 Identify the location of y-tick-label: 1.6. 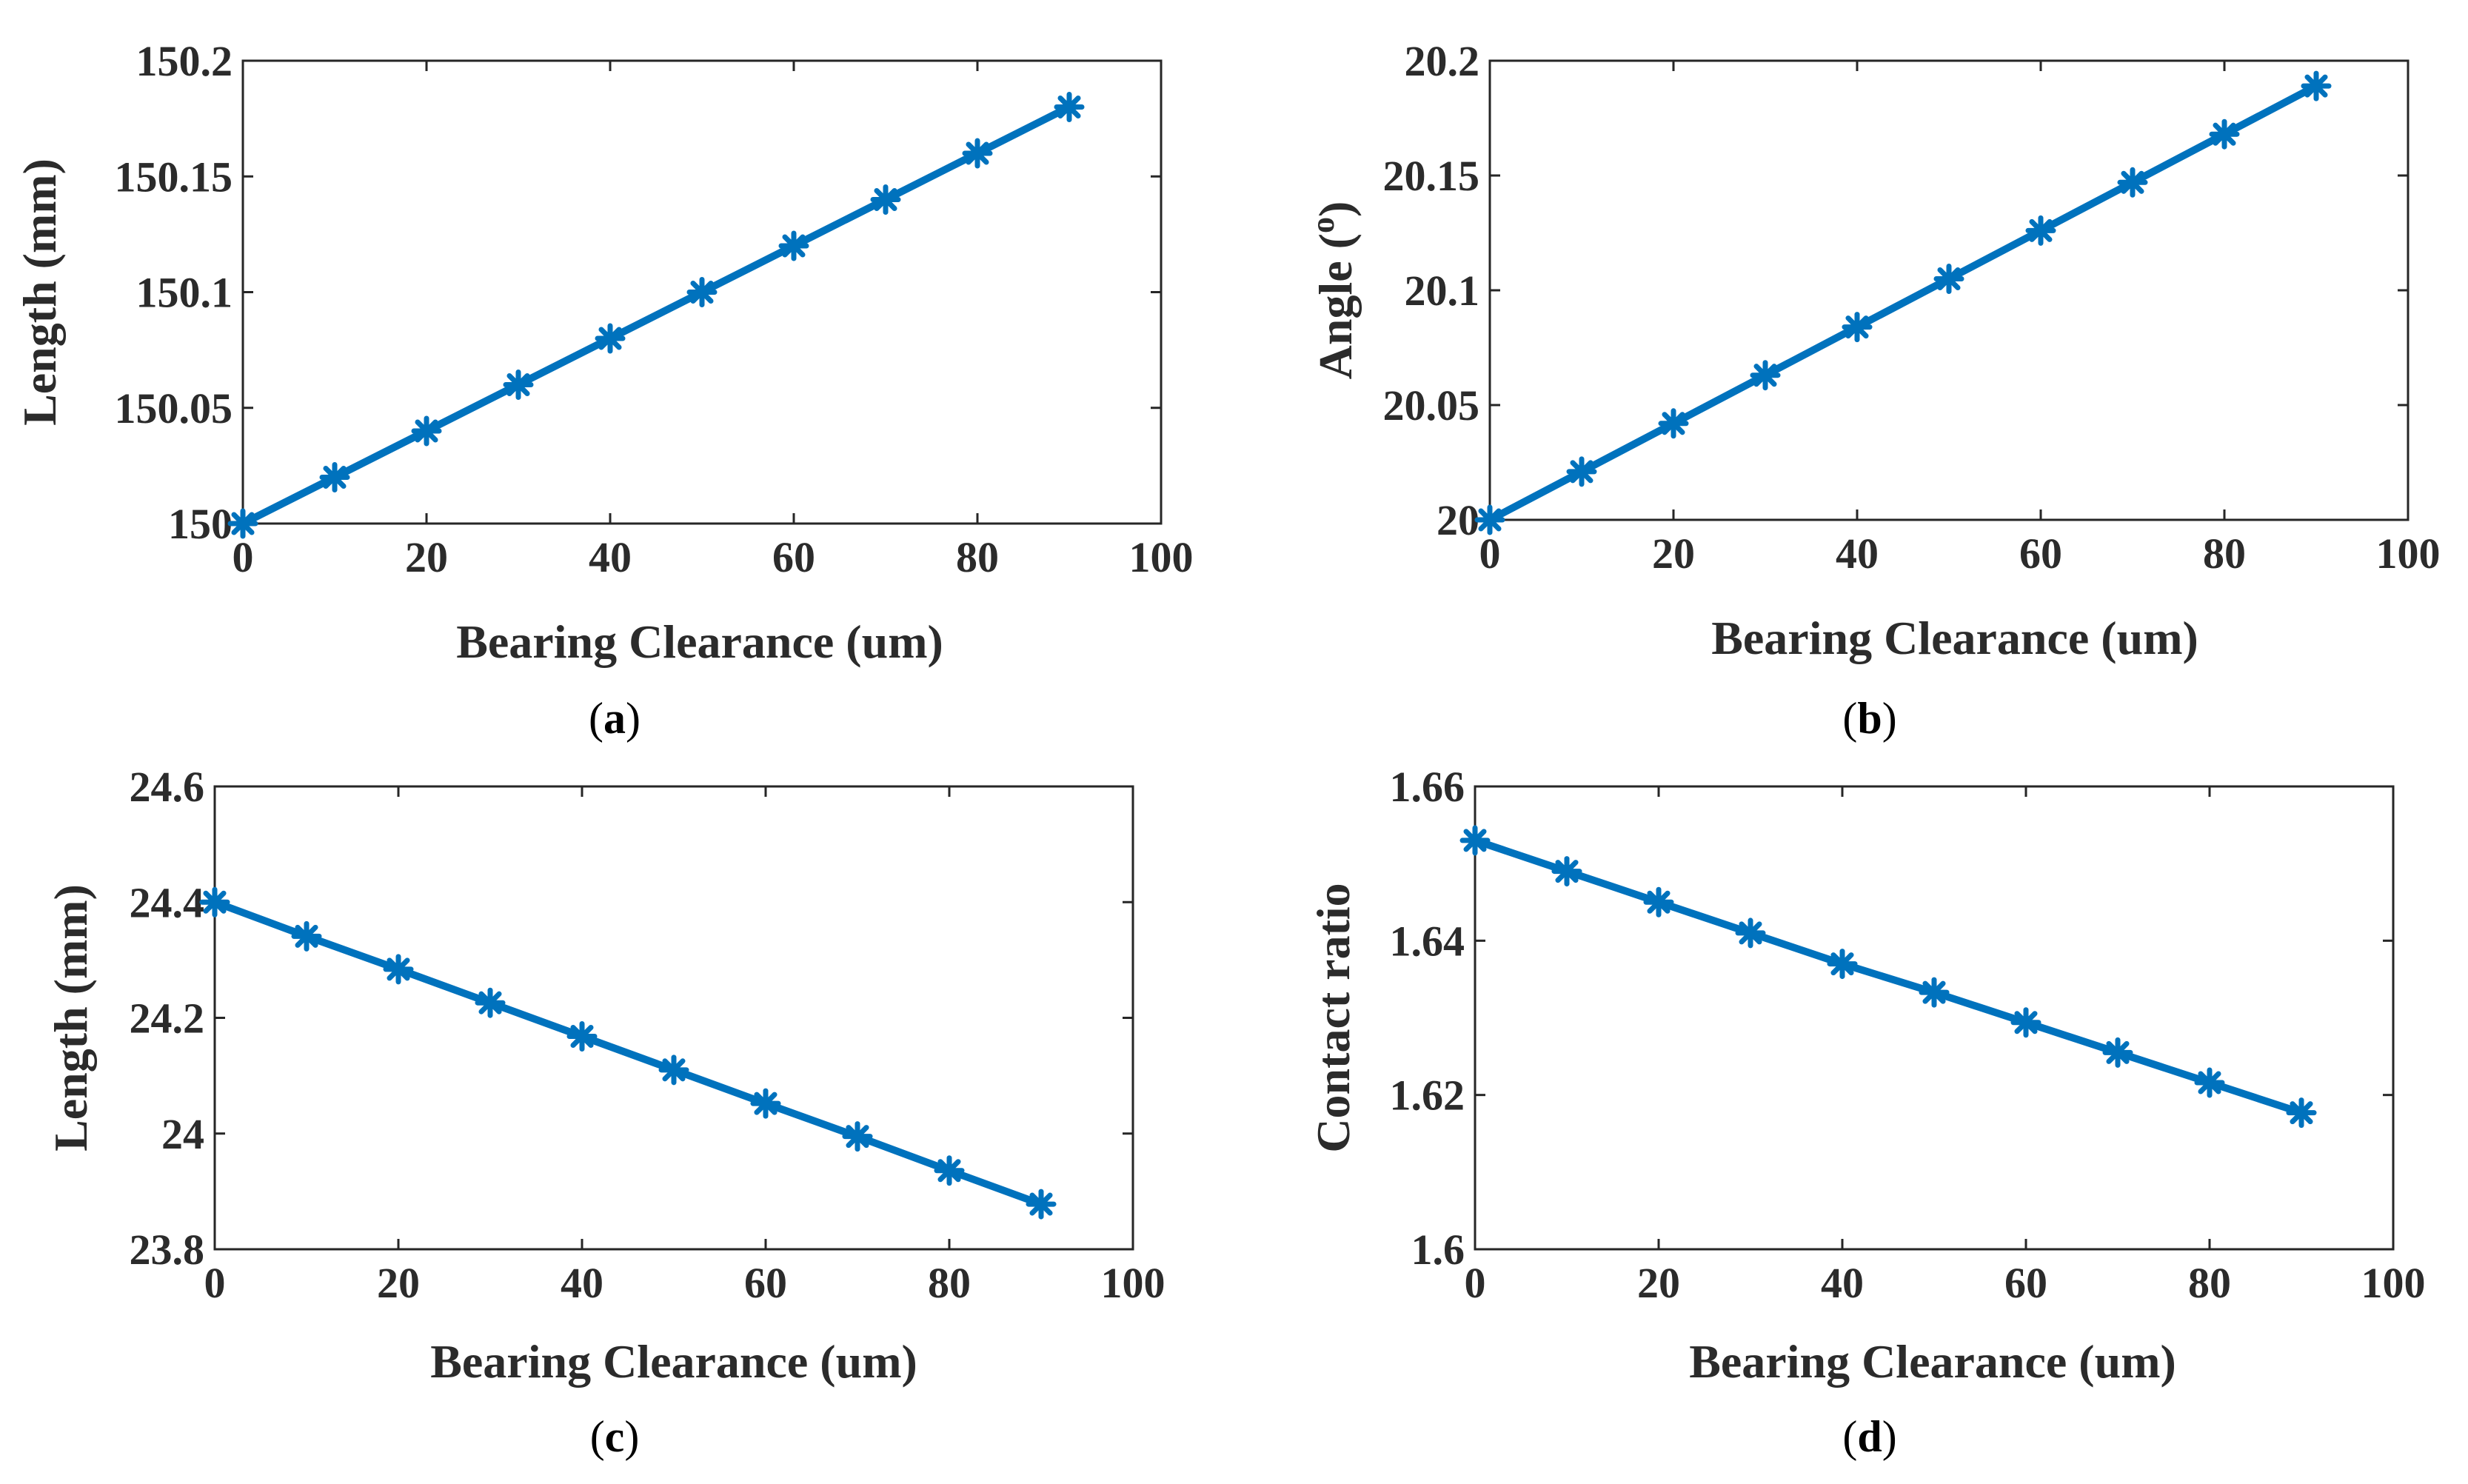
(1438, 1250).